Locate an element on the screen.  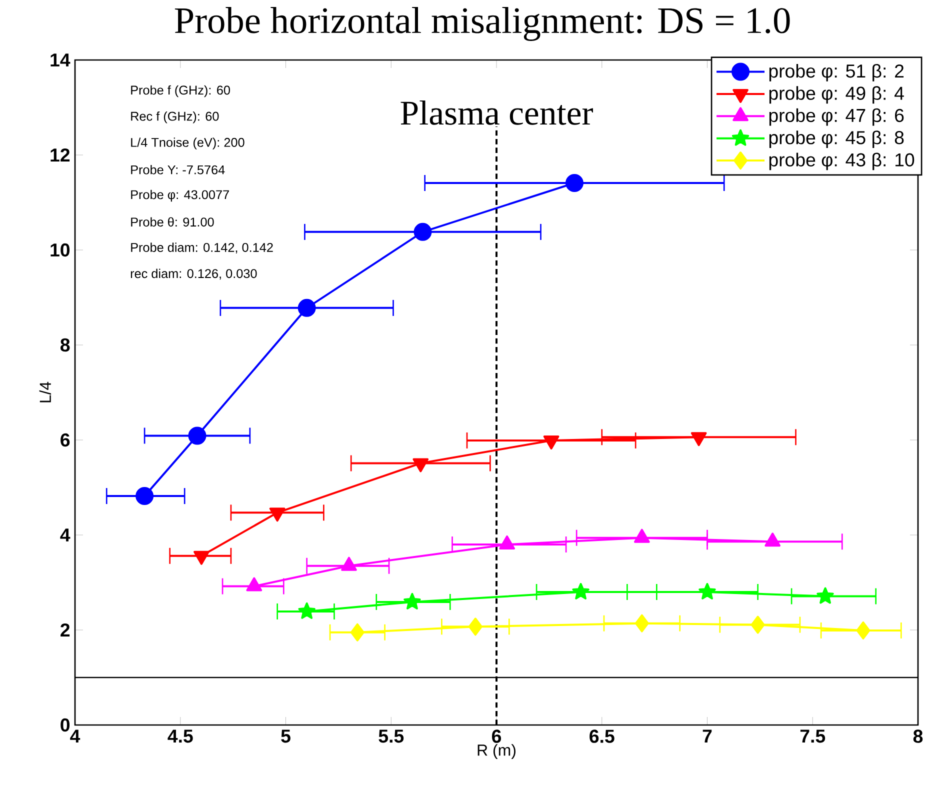
y-tick-label: 4 is located at coordinates (65, 535).